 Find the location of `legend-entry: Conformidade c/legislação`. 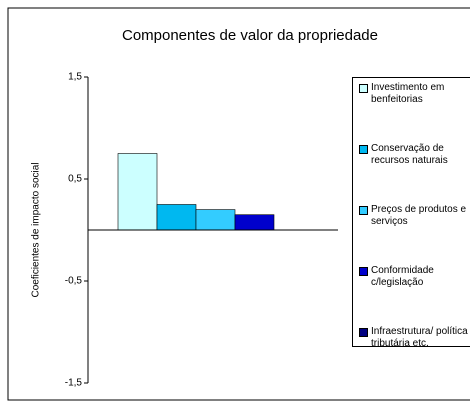

legend-entry: Conformidade c/legislação is located at coordinates (414, 277).